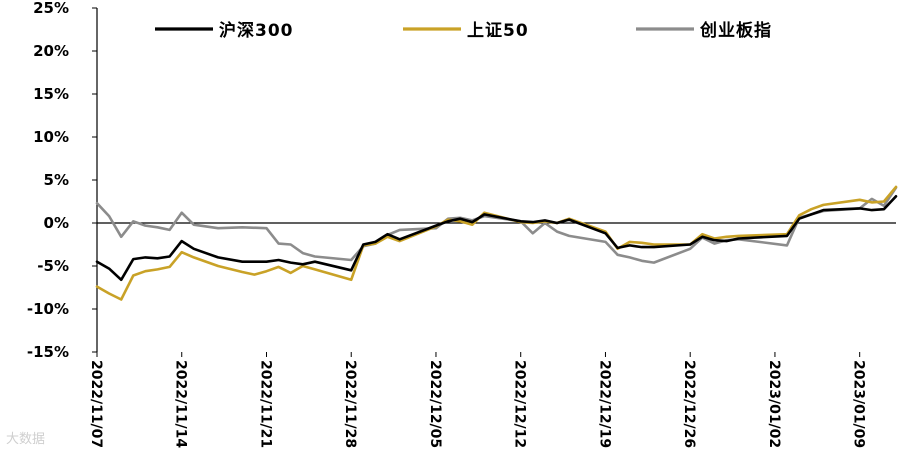  Describe the element at coordinates (26, 439) in the screenshot. I see `watermark-text: 大数据` at that location.